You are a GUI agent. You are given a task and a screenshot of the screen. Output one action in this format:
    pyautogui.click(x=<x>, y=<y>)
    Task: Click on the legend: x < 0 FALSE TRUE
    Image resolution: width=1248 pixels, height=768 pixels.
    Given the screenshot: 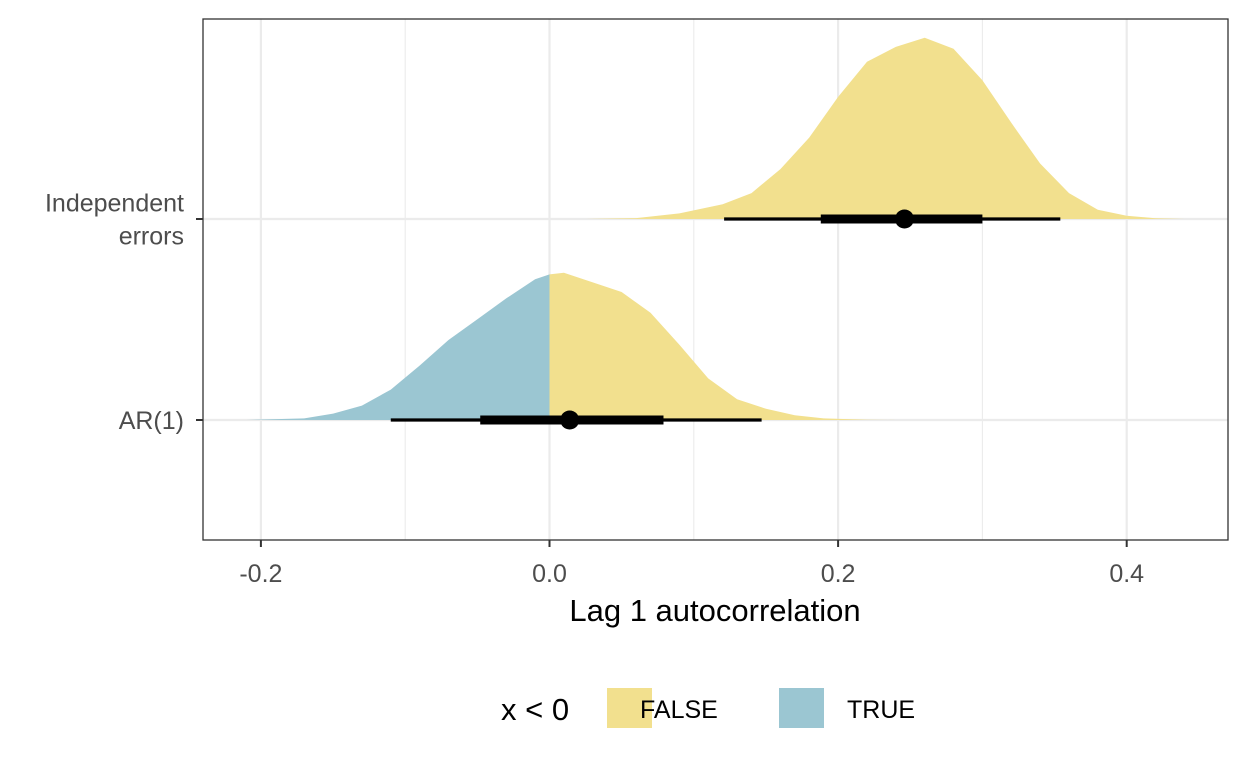 What is the action you would take?
    pyautogui.click(x=708, y=708)
    